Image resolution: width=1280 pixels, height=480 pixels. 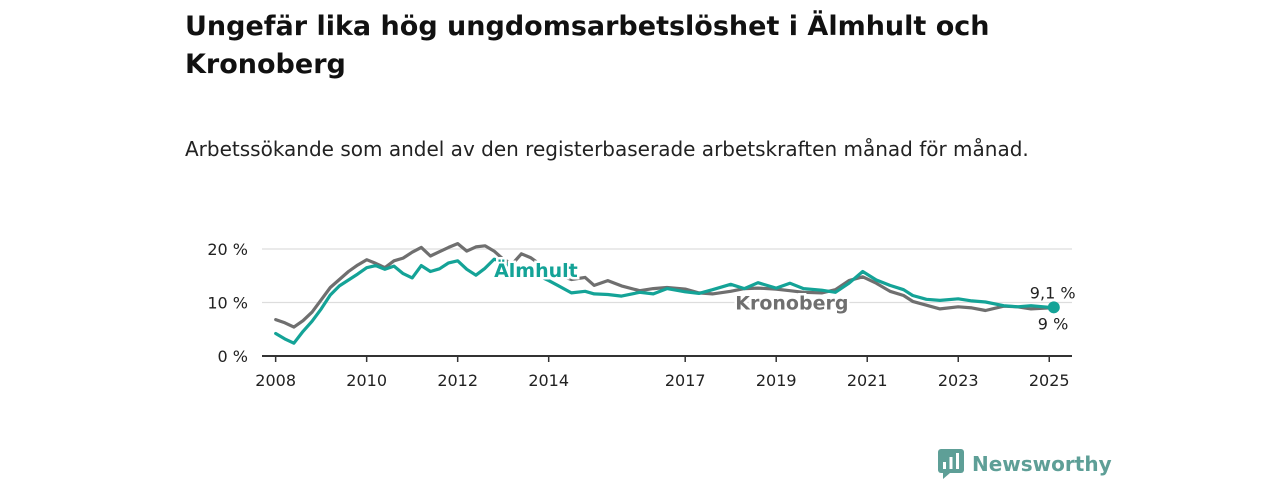 I want to click on newsworthy-logo: Newsworthy, so click(x=1025, y=464).